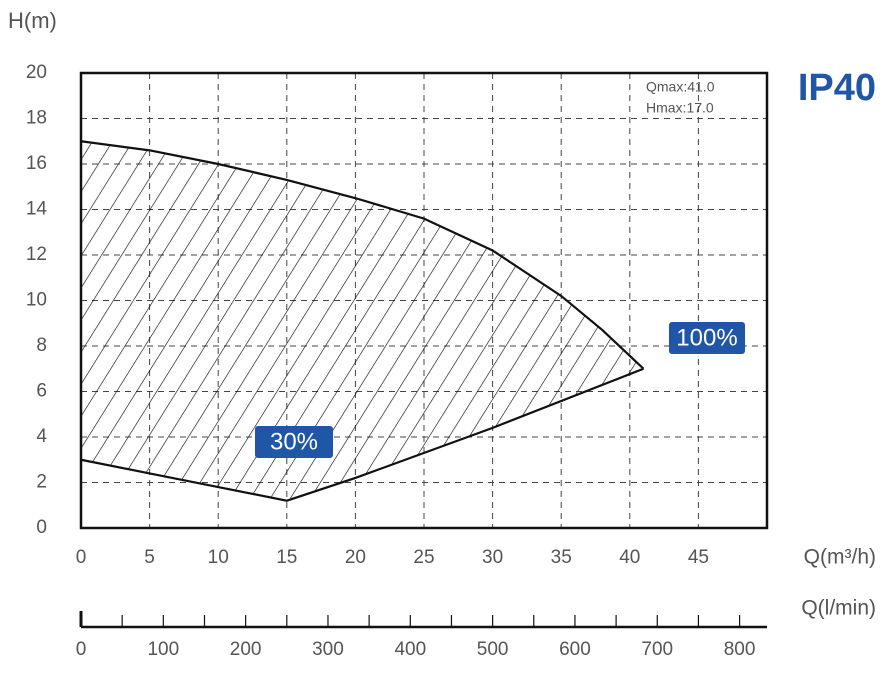  I want to click on y-tick-label: 8, so click(41, 345).